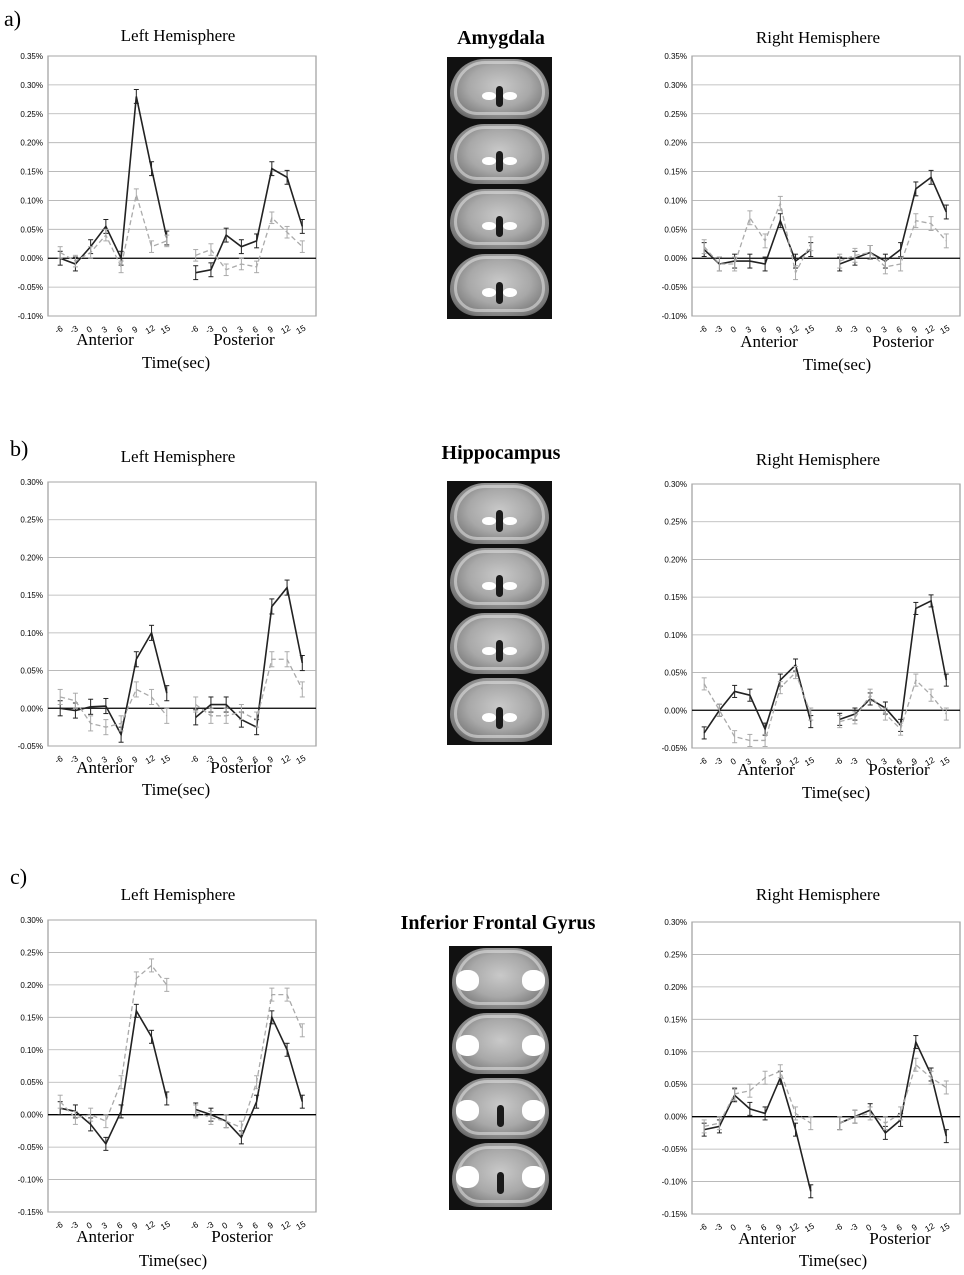 The image size is (964, 1275). Describe the element at coordinates (499, 613) in the screenshot. I see `hippocampus-mri-image` at that location.